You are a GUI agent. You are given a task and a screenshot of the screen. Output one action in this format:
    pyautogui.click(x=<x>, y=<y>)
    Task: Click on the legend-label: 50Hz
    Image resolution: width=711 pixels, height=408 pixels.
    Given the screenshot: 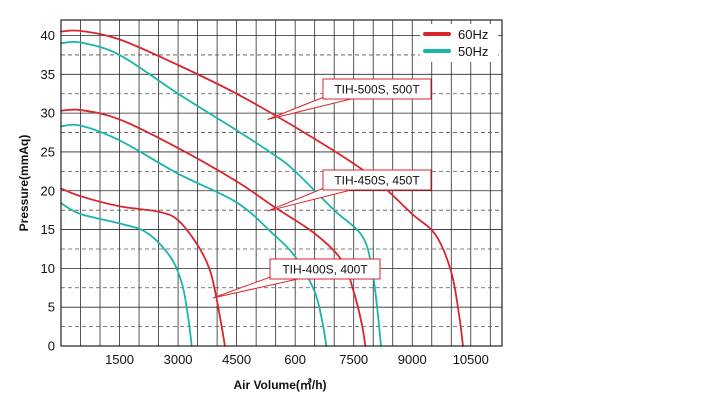 What is the action you would take?
    pyautogui.click(x=473, y=51)
    